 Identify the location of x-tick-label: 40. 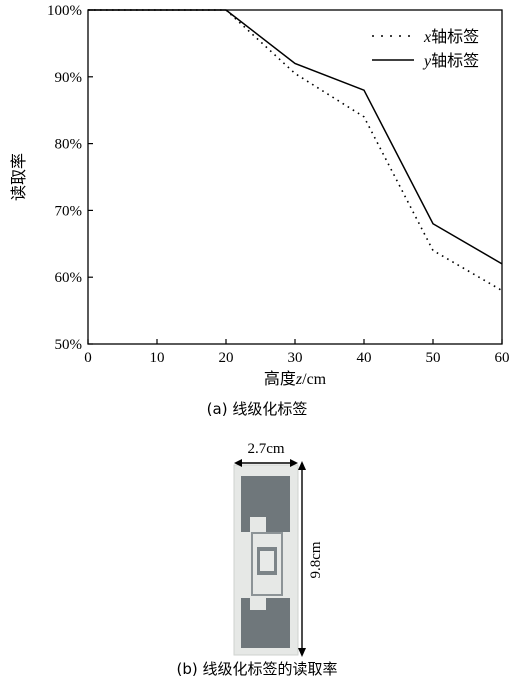
(364, 358).